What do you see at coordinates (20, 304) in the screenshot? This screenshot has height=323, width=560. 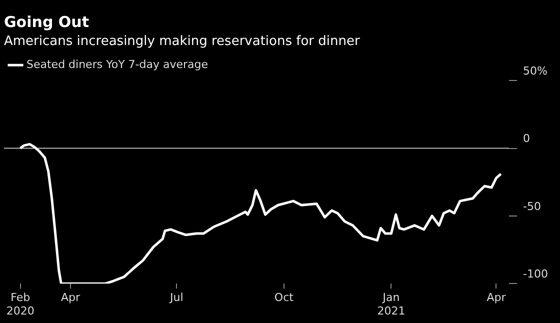 I see `x-tick-label: Feb 2020` at bounding box center [20, 304].